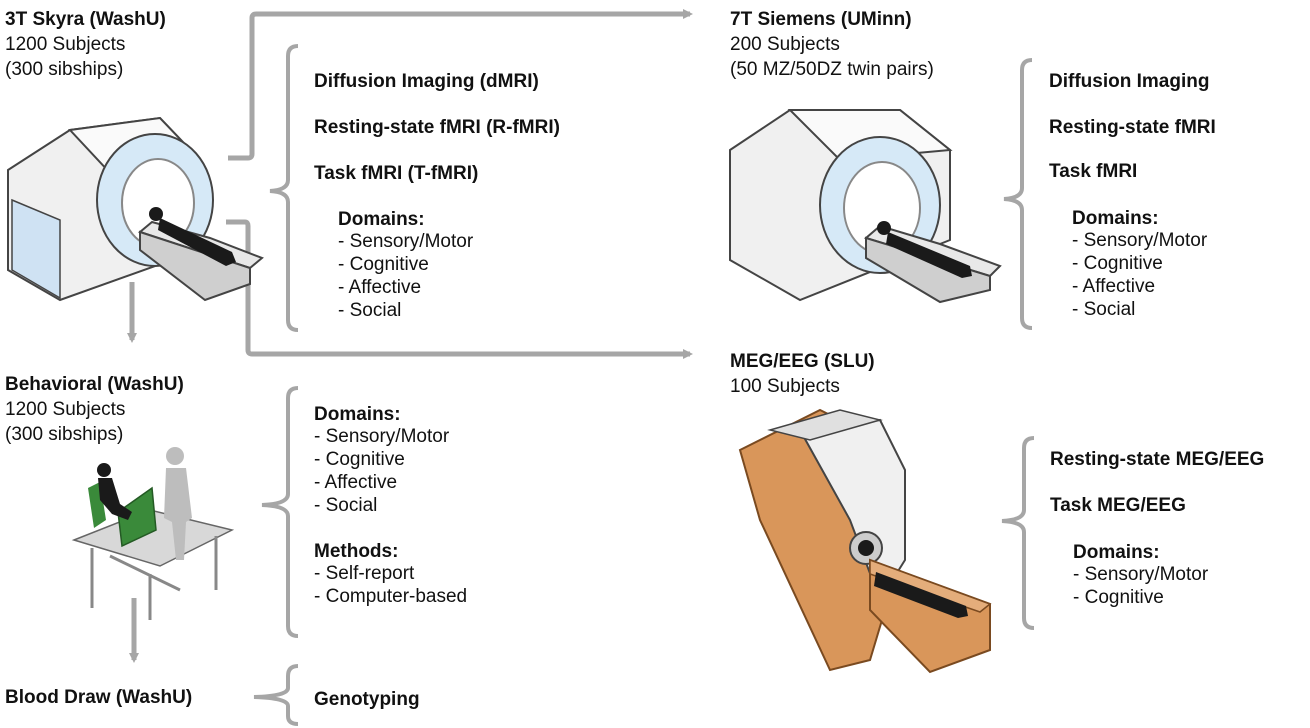 The height and width of the screenshot is (728, 1310). What do you see at coordinates (802, 361) in the screenshot?
I see `meg-title: MEG/EEG (SLU)` at bounding box center [802, 361].